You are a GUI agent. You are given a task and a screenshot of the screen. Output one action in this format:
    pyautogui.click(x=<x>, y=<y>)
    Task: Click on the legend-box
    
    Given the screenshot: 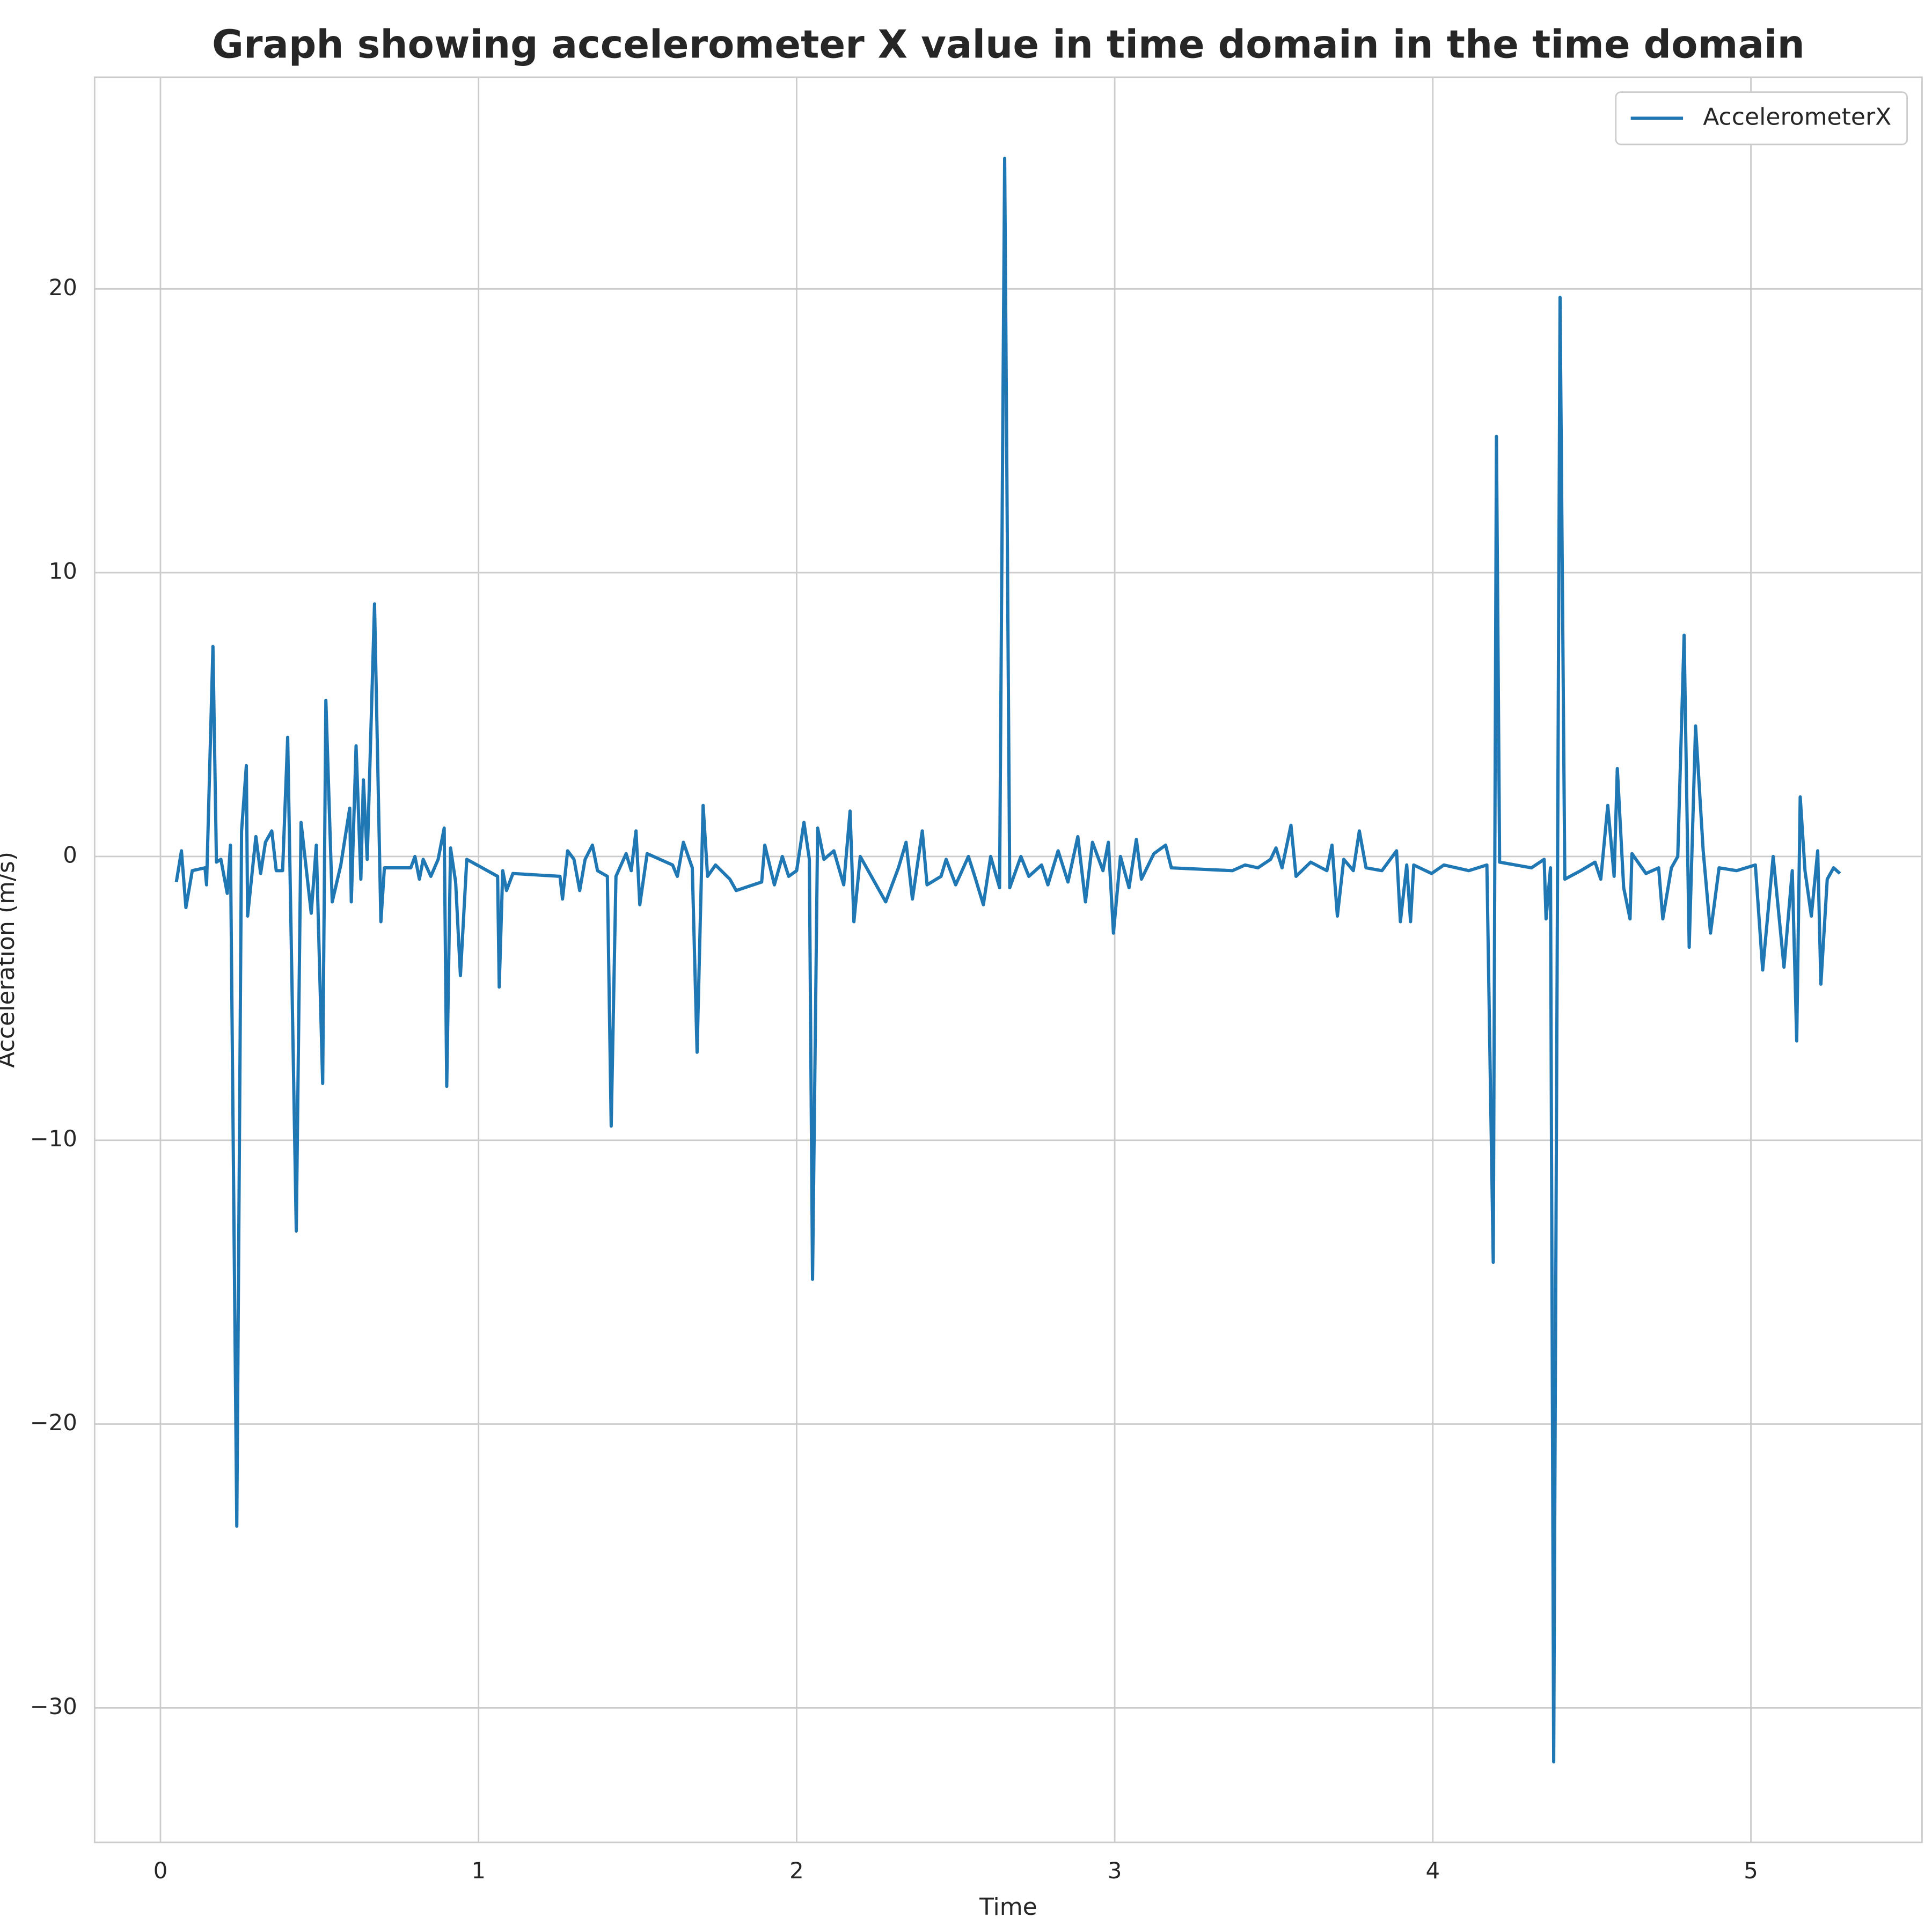 What is the action you would take?
    pyautogui.click(x=1761, y=118)
    